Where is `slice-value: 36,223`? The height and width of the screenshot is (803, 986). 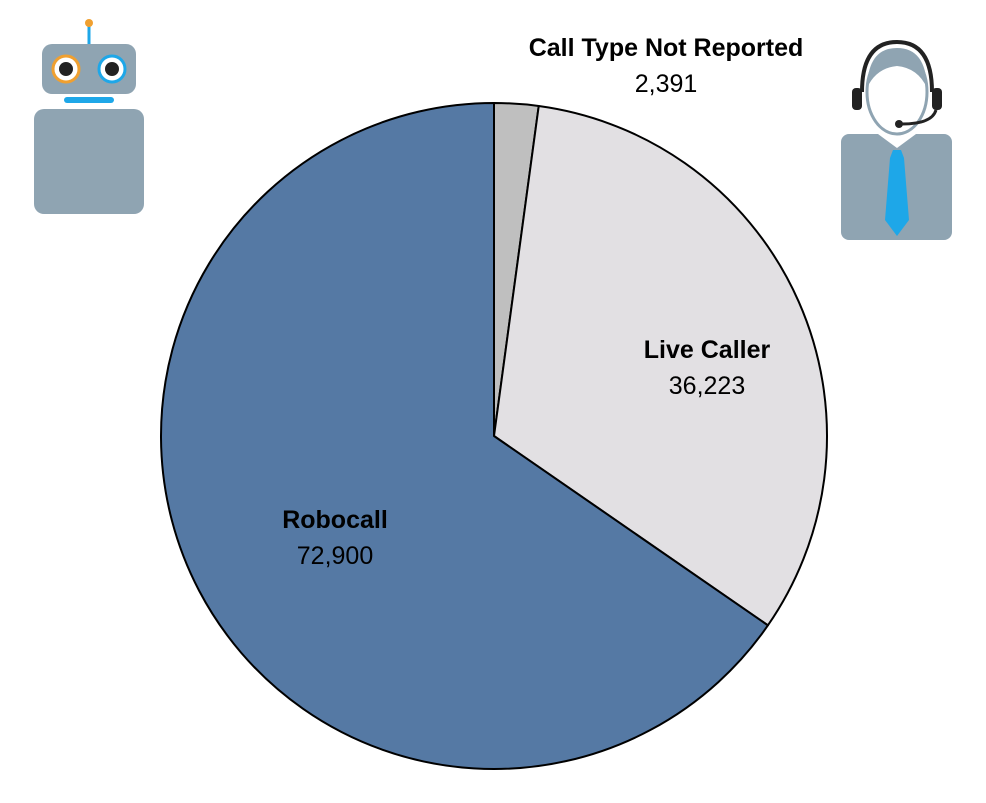 slice-value: 36,223 is located at coordinates (707, 386).